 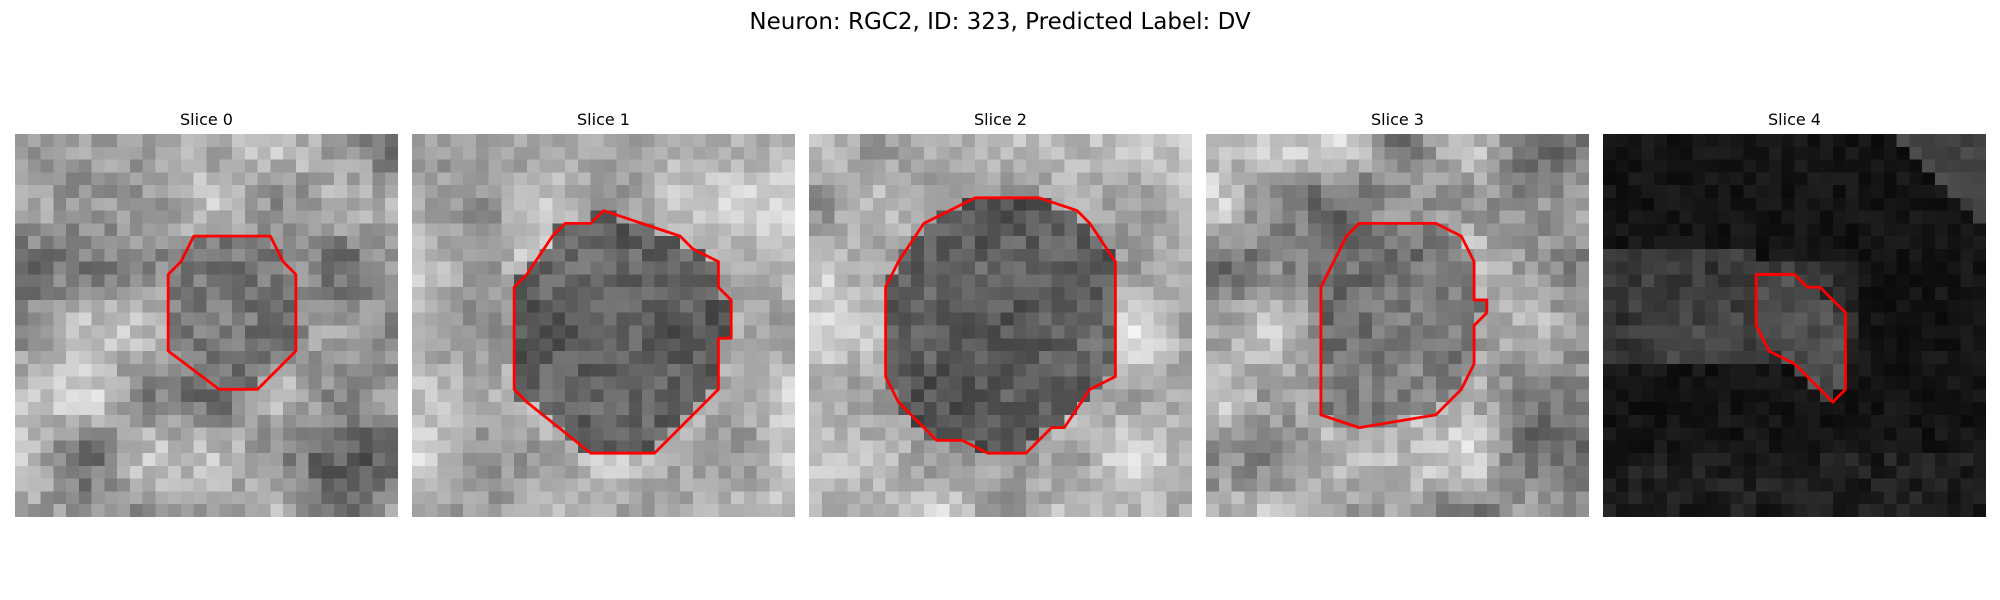 What do you see at coordinates (206, 119) in the screenshot?
I see `slice-title: Slice 0` at bounding box center [206, 119].